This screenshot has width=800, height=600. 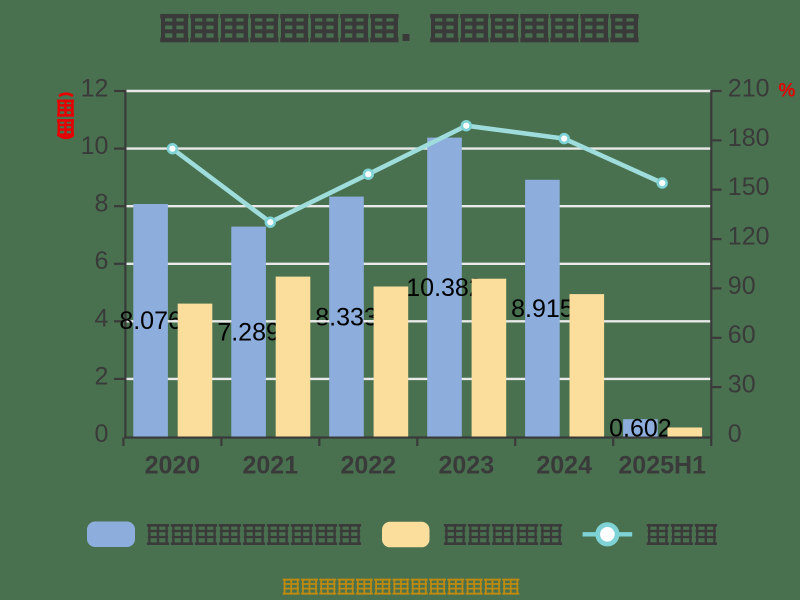 What do you see at coordinates (749, 187) in the screenshot?
I see `svg-text: 150` at bounding box center [749, 187].